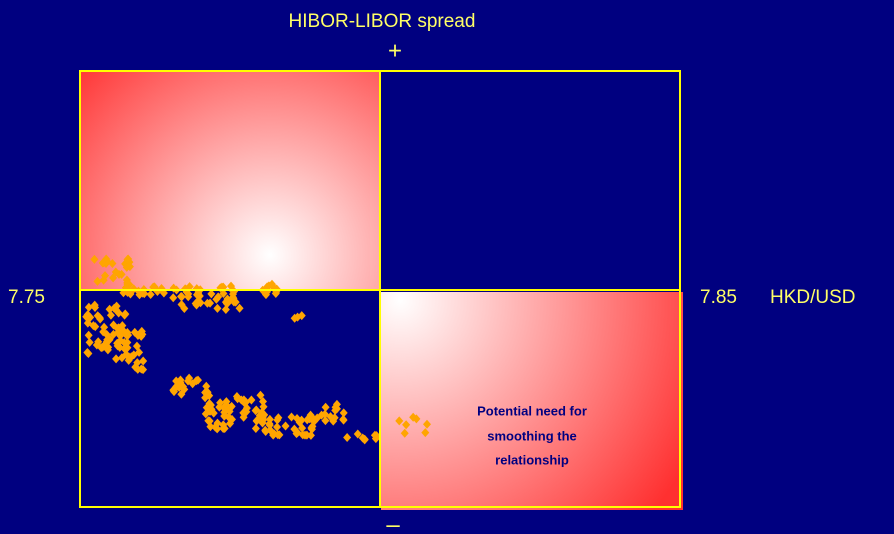 The image size is (894, 534). What do you see at coordinates (532, 435) in the screenshot?
I see `note-line: smoothing the` at bounding box center [532, 435].